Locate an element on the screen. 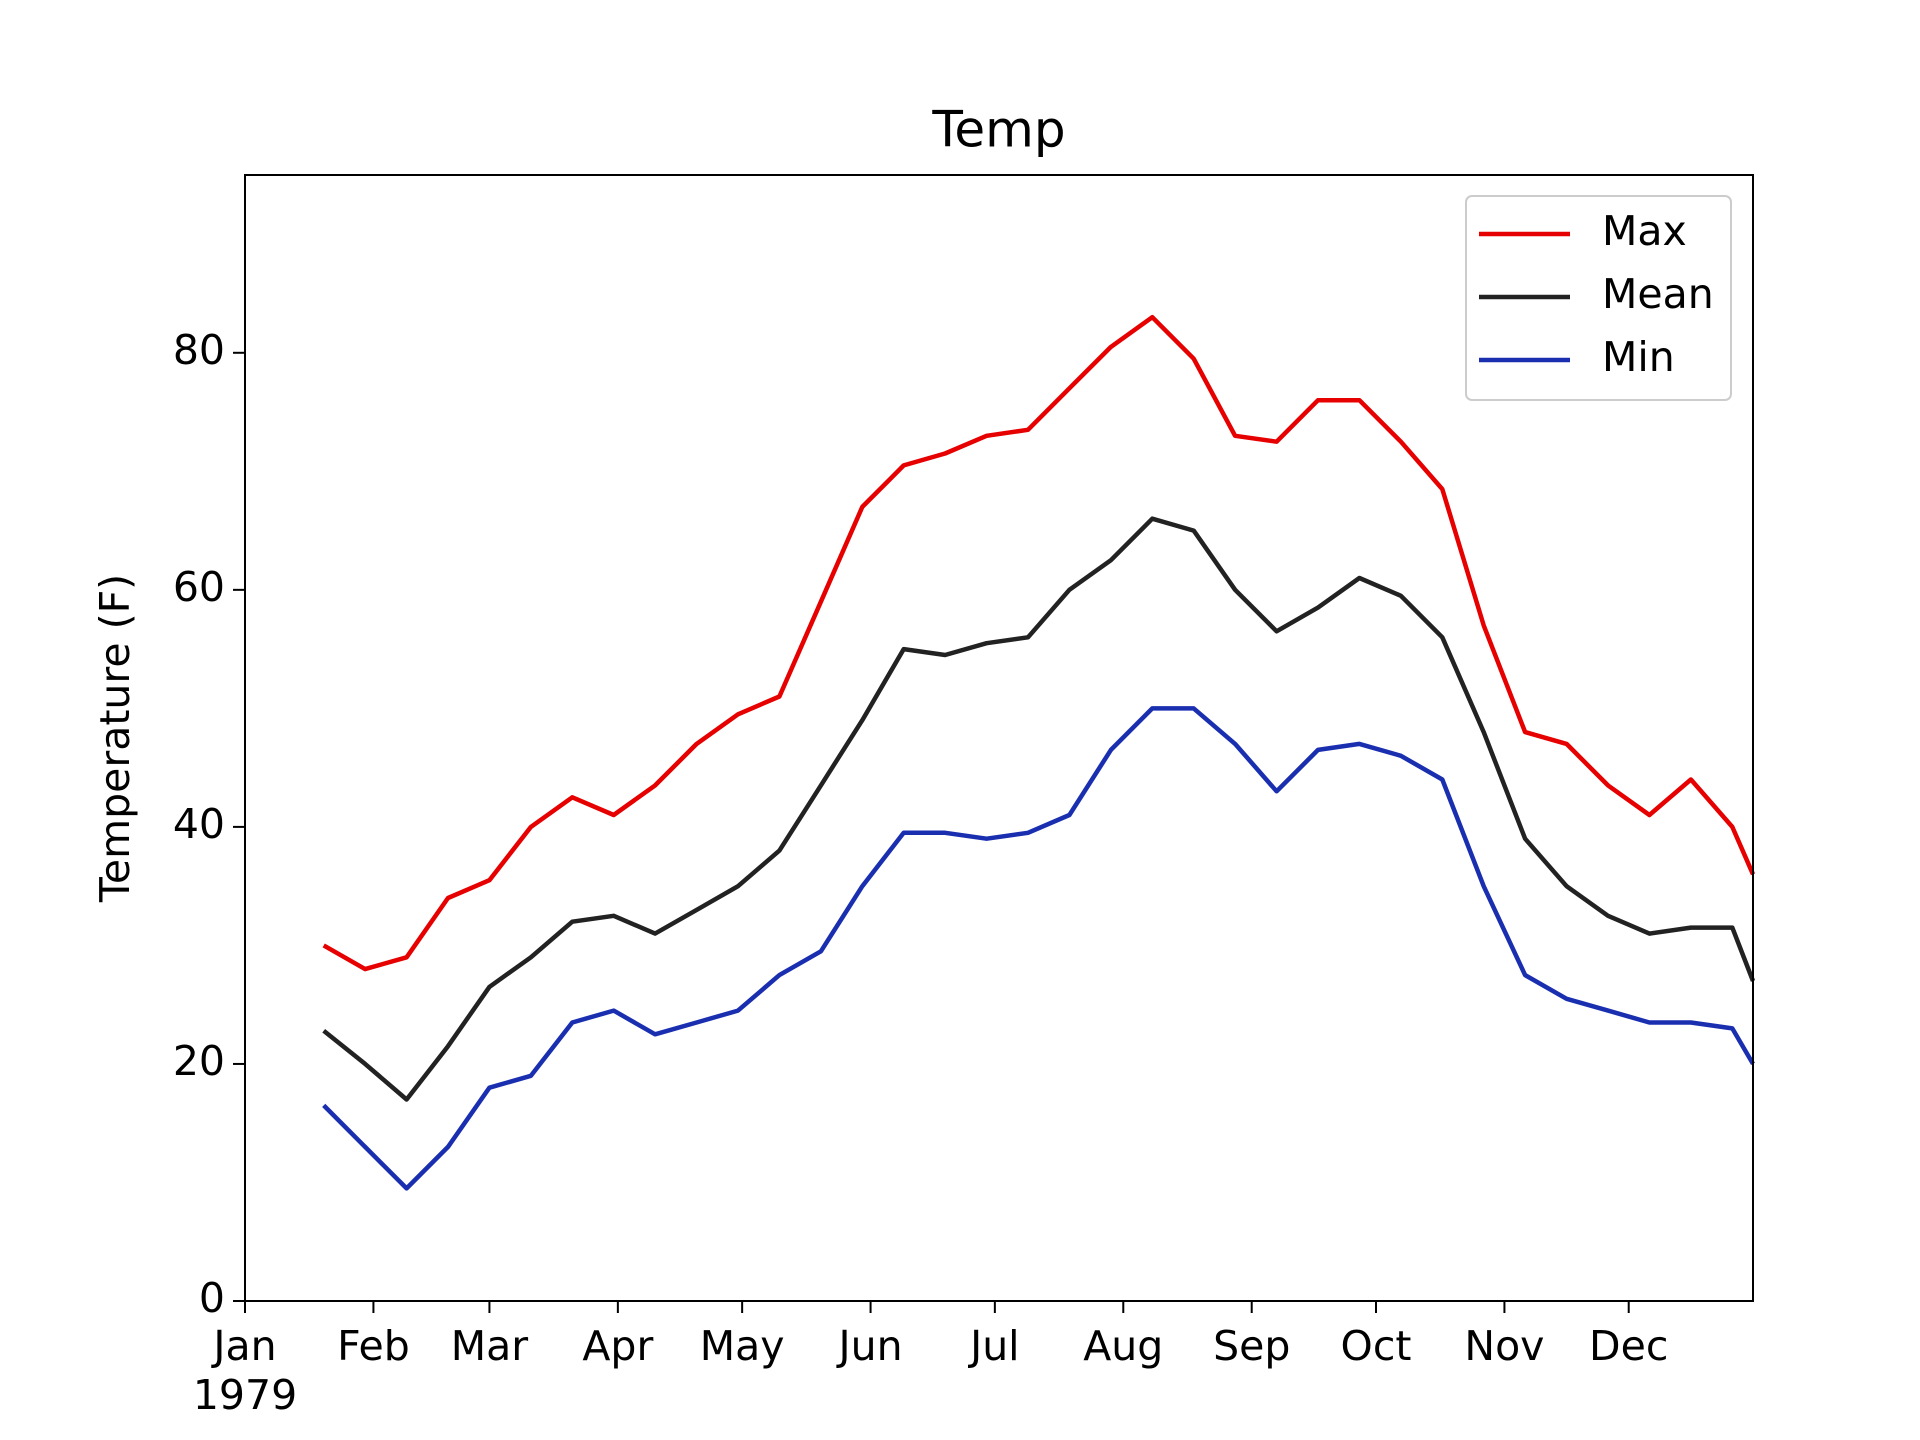 The height and width of the screenshot is (1440, 1920). x-tick-label: Dec is located at coordinates (1628, 1346).